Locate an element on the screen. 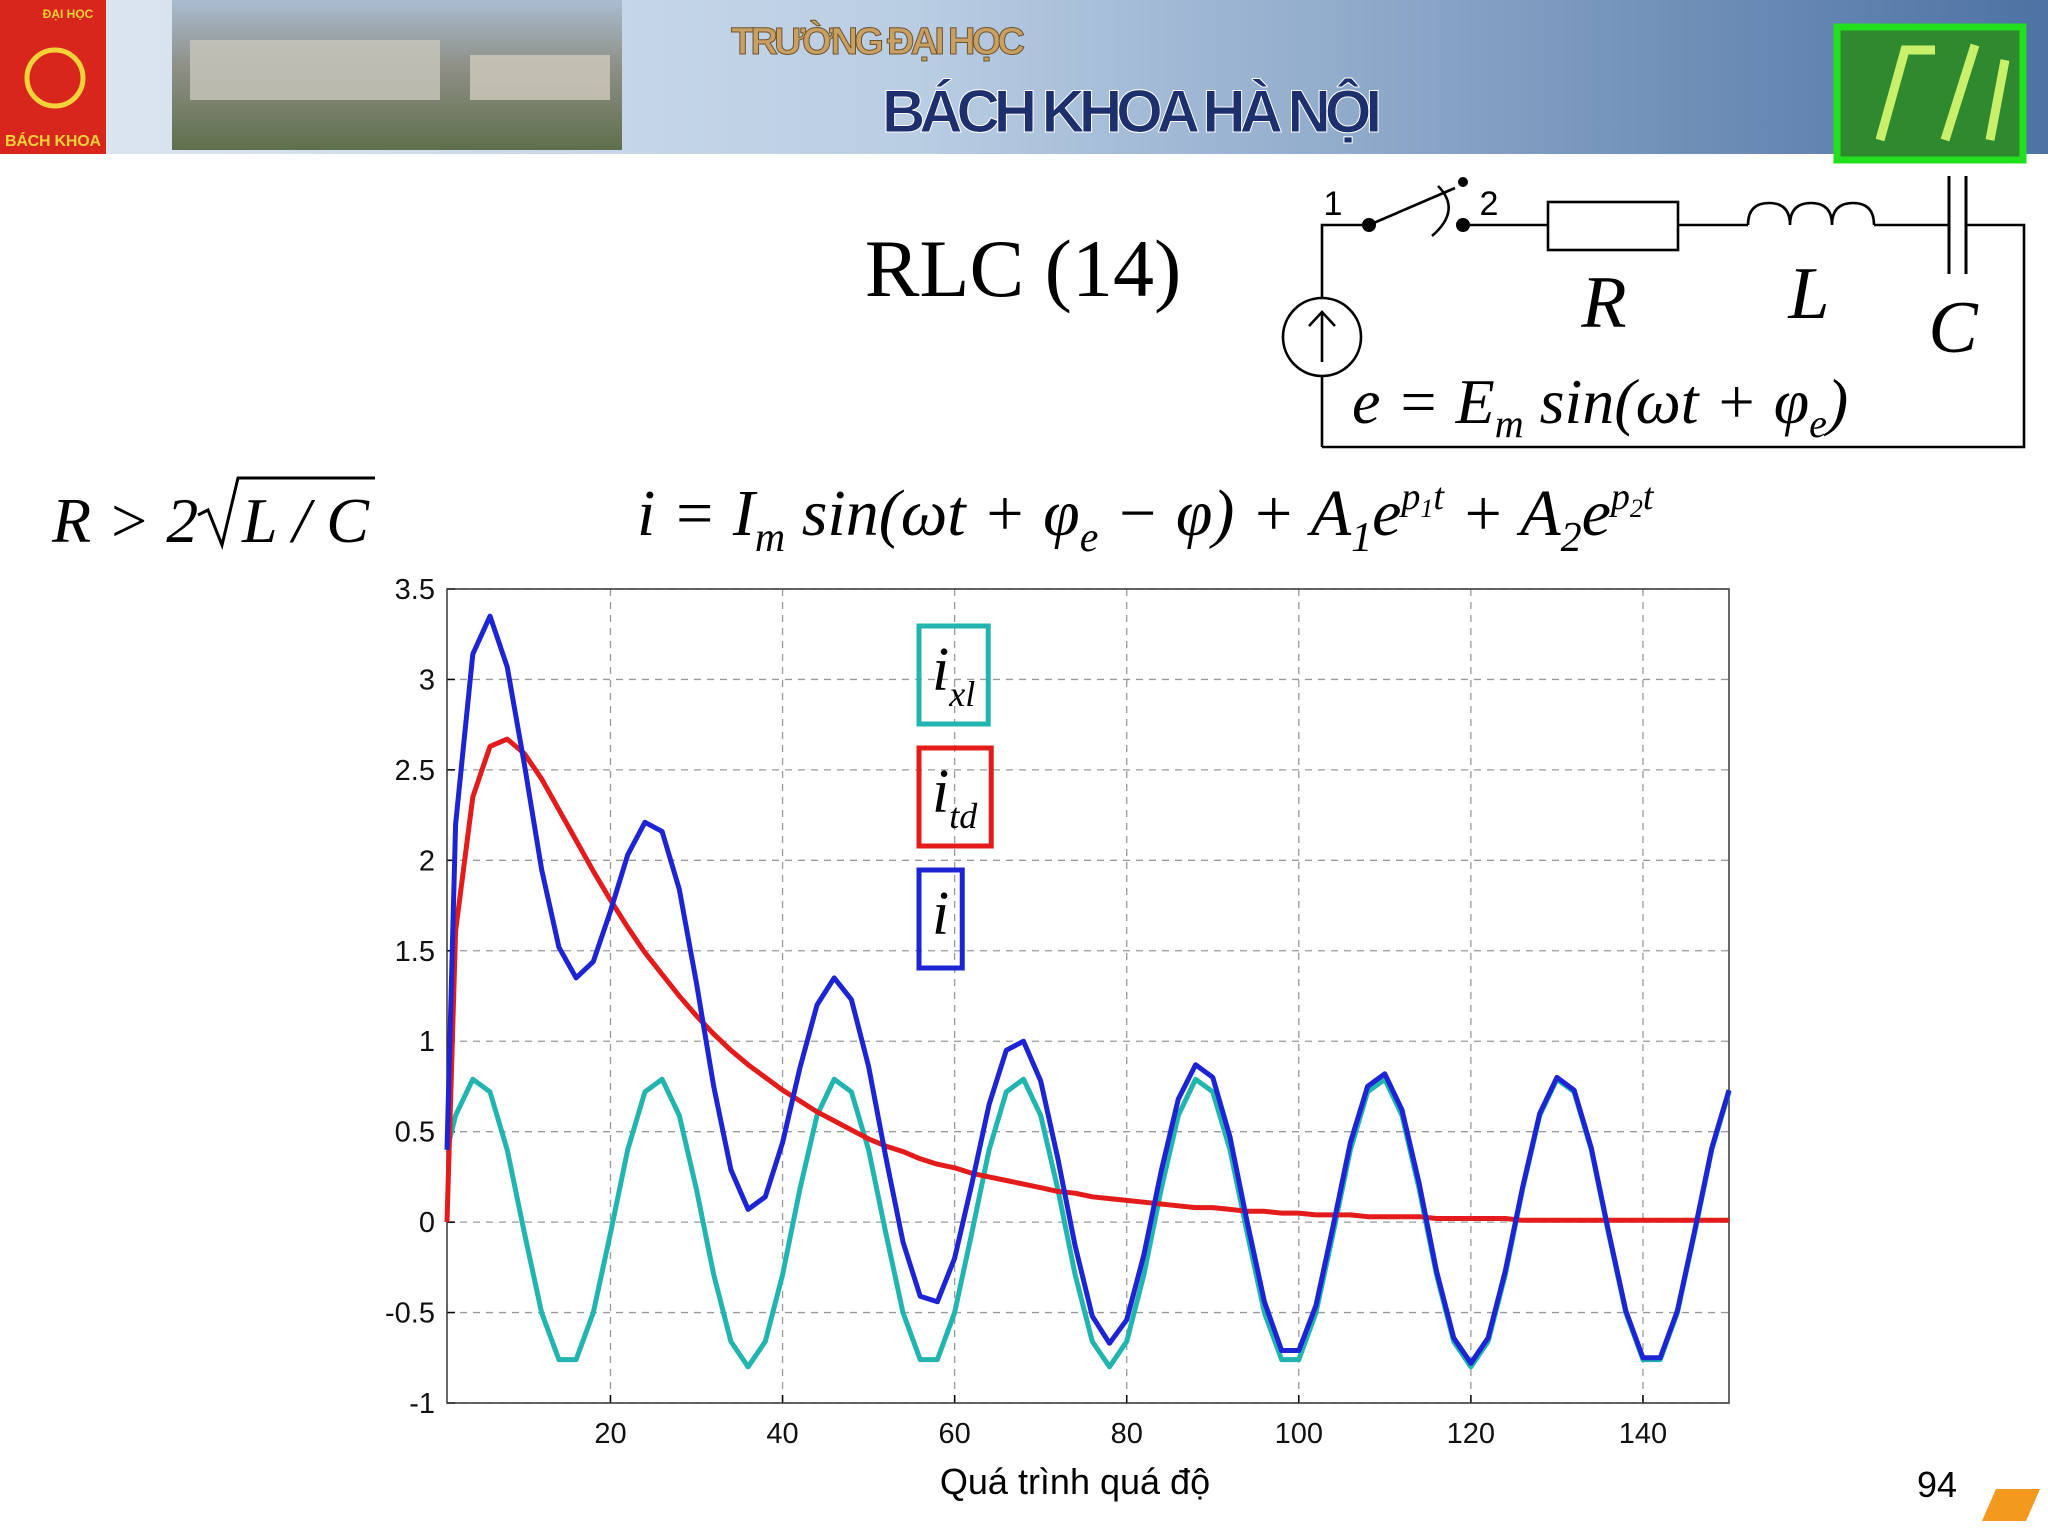  logo-gear is located at coordinates (55, 78).